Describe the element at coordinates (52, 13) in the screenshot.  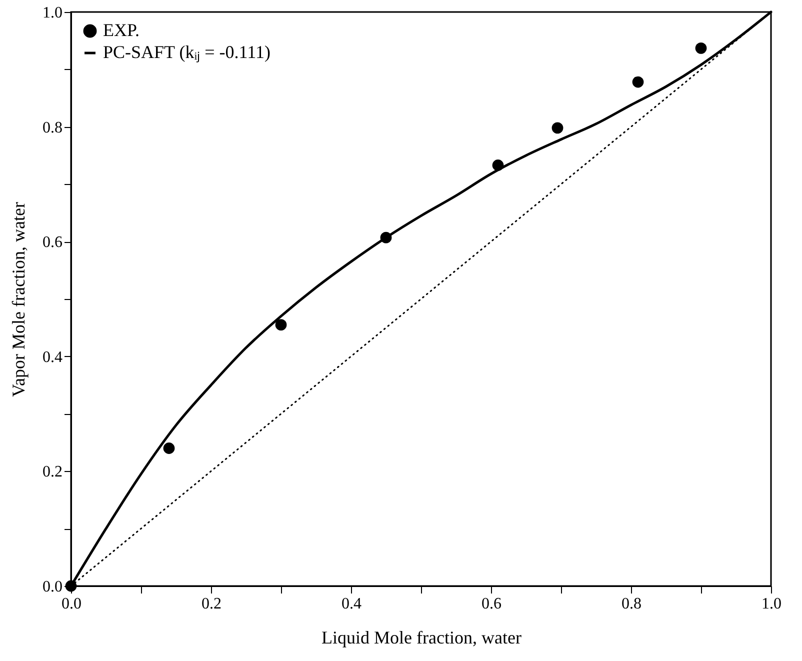
I see `y-tick-label: 1.0` at that location.